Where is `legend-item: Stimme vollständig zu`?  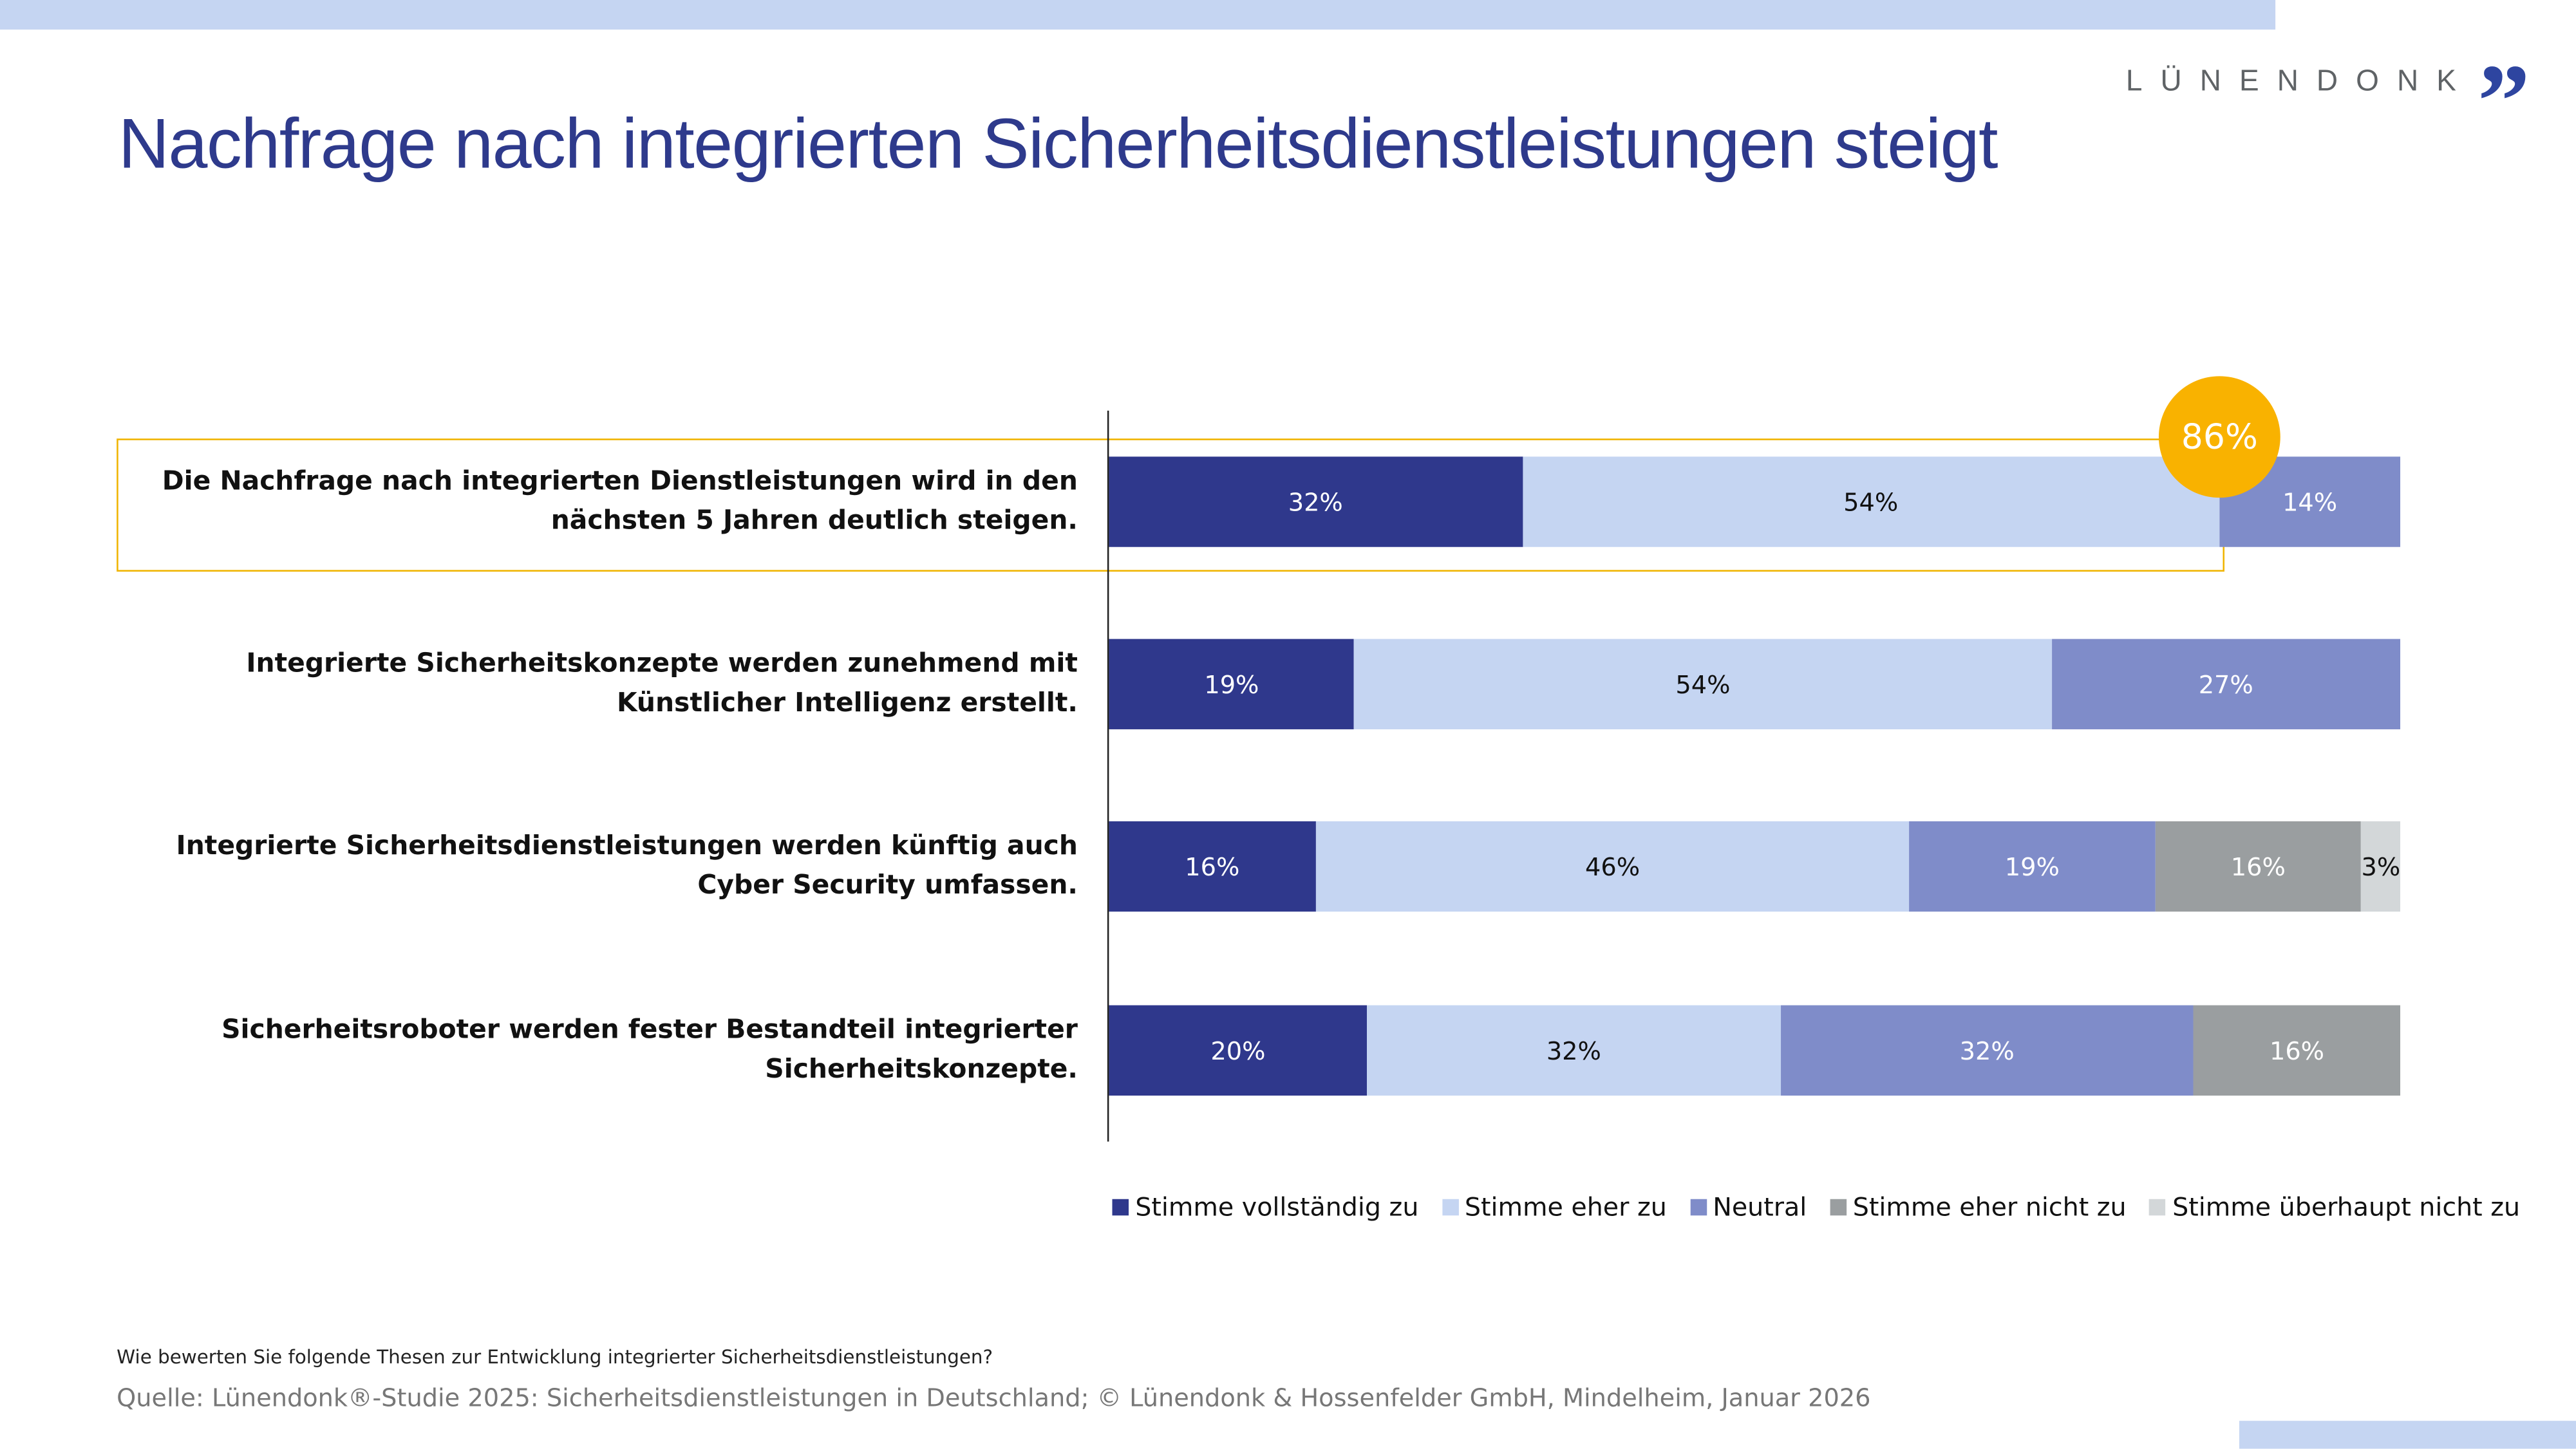 legend-item: Stimme vollständig zu is located at coordinates (1265, 1207).